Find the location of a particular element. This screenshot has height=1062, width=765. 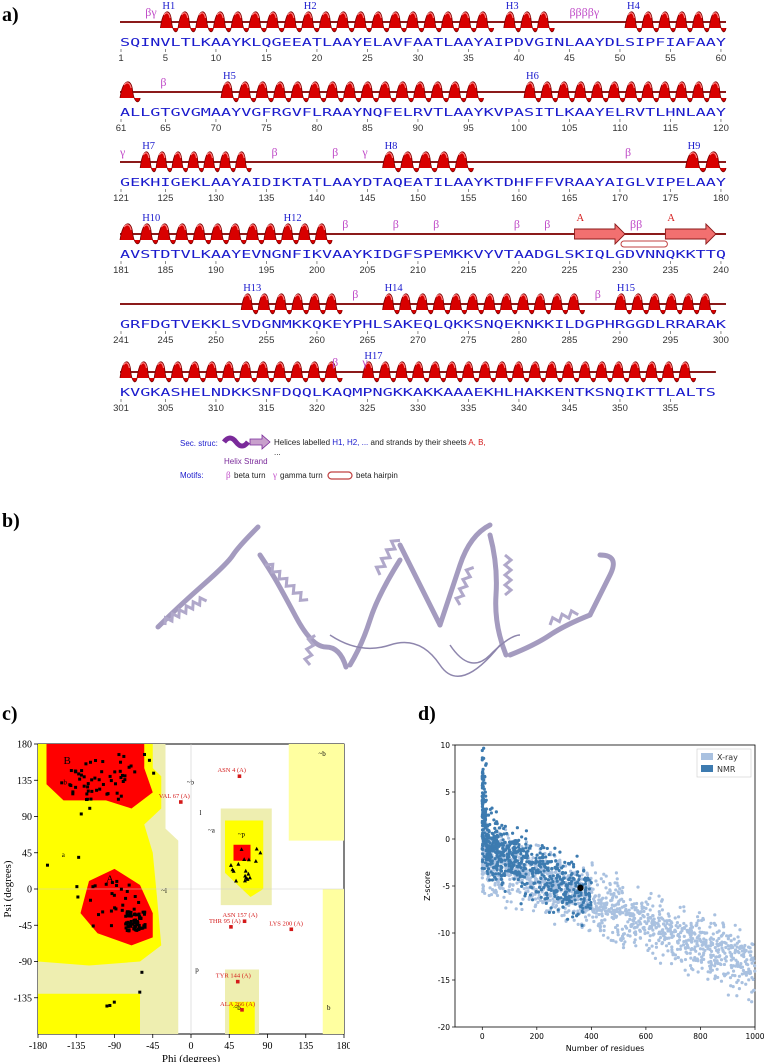

panel-label-d: d) is located at coordinates (427, 714).